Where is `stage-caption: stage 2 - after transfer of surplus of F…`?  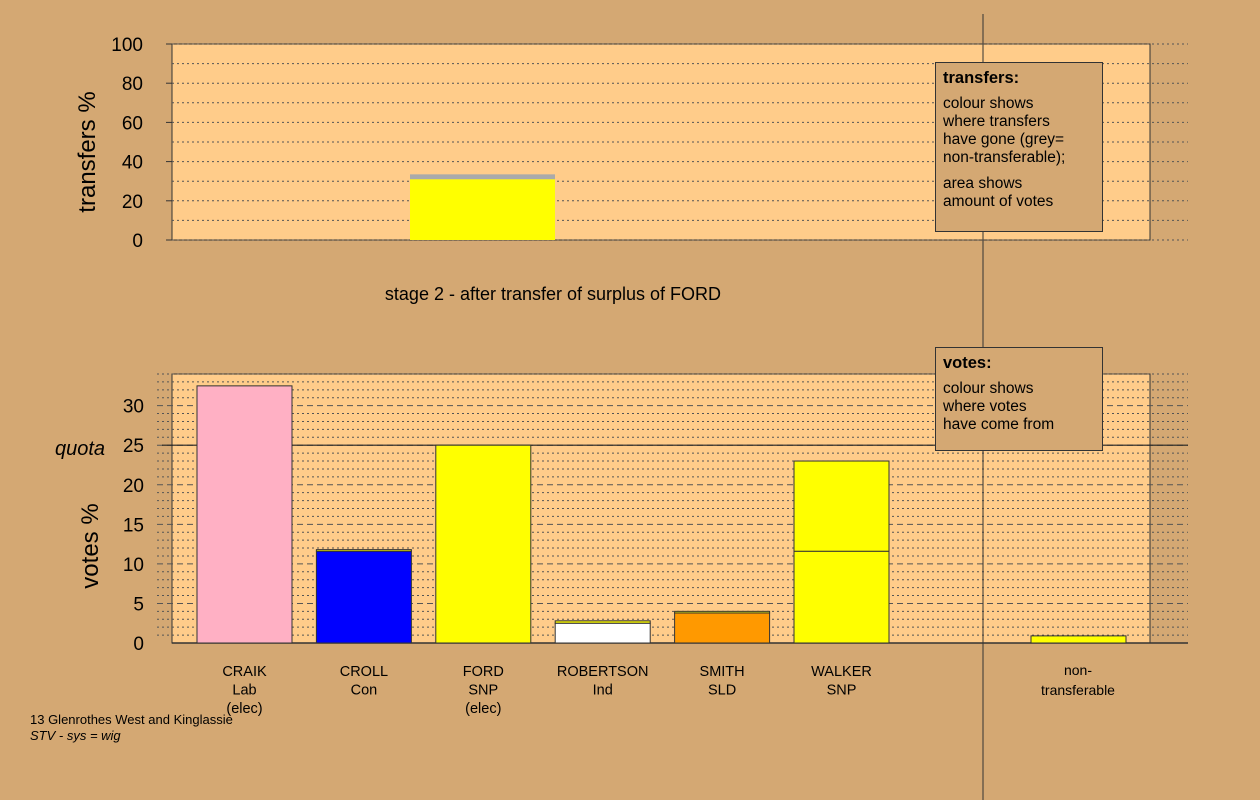
stage-caption: stage 2 - after transfer of surplus of F… is located at coordinates (553, 294).